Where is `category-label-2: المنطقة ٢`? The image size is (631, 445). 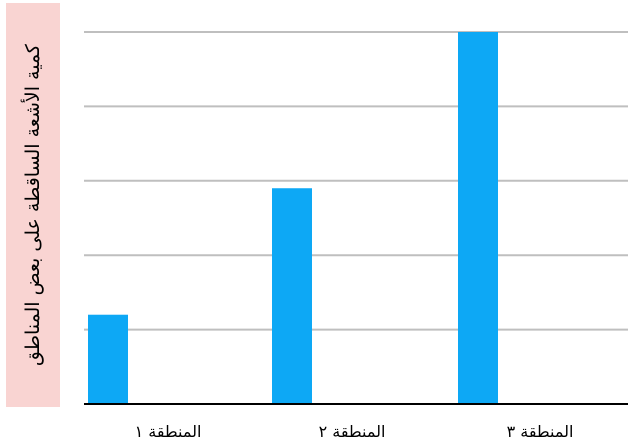 category-label-2: المنطقة ٢ is located at coordinates (352, 431).